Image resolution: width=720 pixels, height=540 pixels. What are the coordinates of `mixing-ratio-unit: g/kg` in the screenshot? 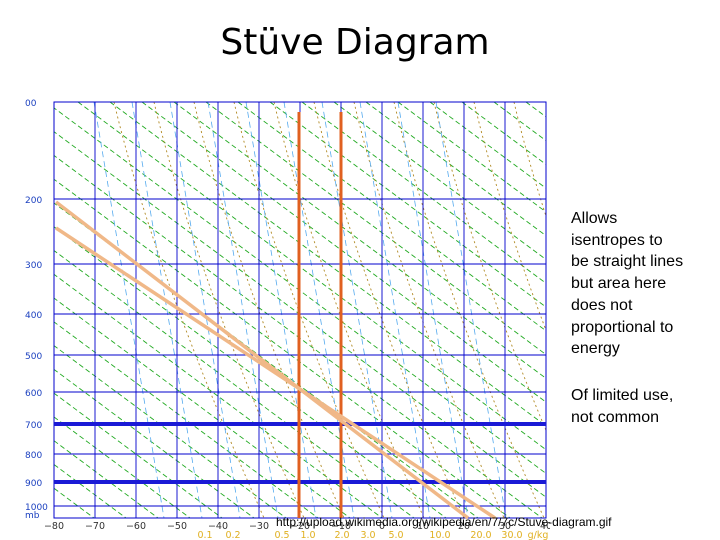 It's located at (538, 535).